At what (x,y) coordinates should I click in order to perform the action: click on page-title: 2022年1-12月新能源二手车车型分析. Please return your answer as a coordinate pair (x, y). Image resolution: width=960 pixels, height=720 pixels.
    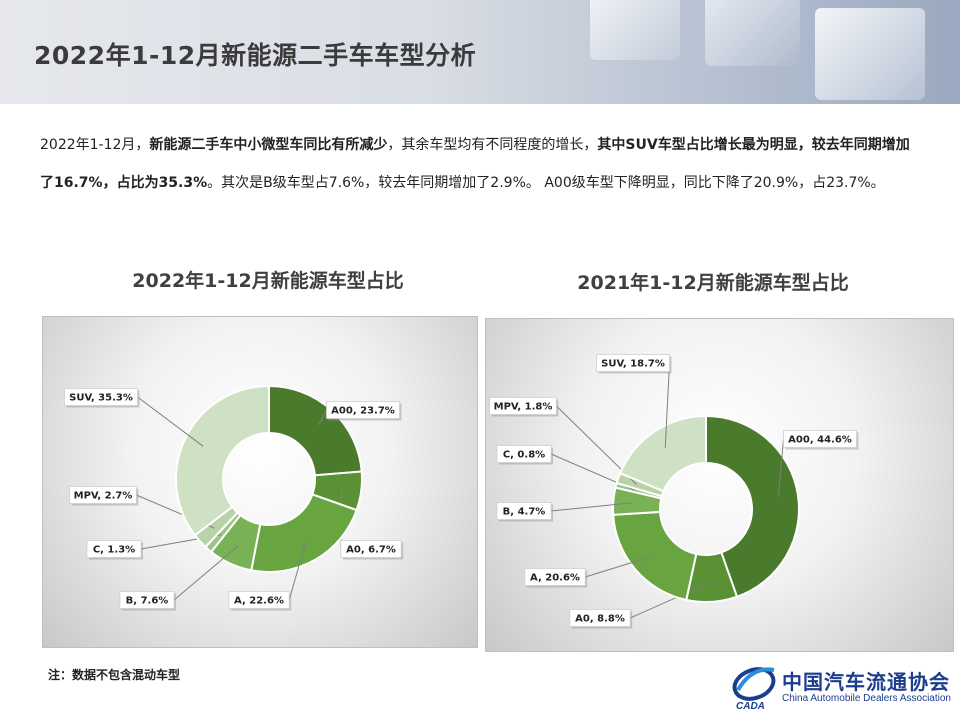
    Looking at the image, I should click on (255, 55).